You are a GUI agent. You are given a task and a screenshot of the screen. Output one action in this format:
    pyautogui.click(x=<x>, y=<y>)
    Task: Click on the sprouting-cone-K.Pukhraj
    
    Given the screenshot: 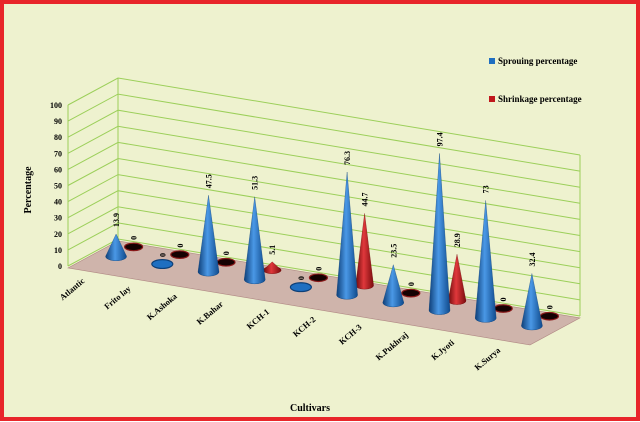 What is the action you would take?
    pyautogui.click(x=439, y=234)
    